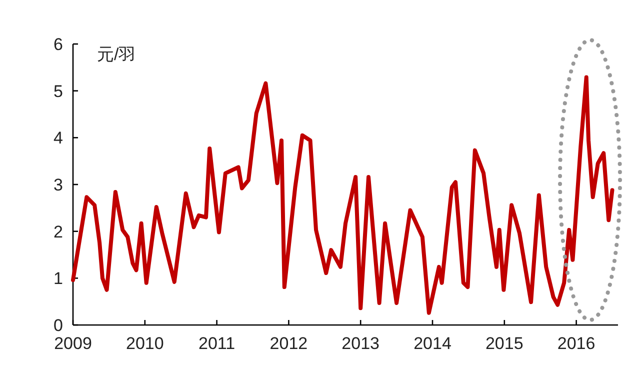  Describe the element at coordinates (58, 138) in the screenshot. I see `y-tick-label: 4` at that location.